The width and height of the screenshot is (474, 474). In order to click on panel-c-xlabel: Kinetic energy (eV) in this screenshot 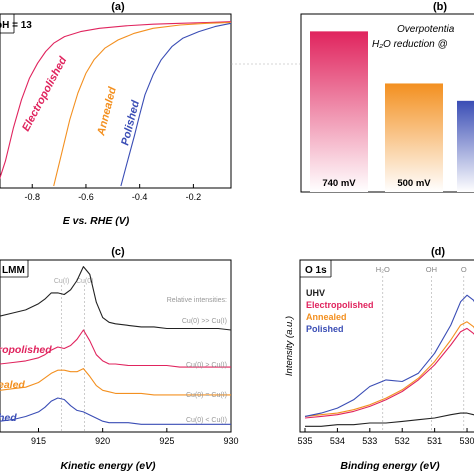, I will do `click(108, 466)`.